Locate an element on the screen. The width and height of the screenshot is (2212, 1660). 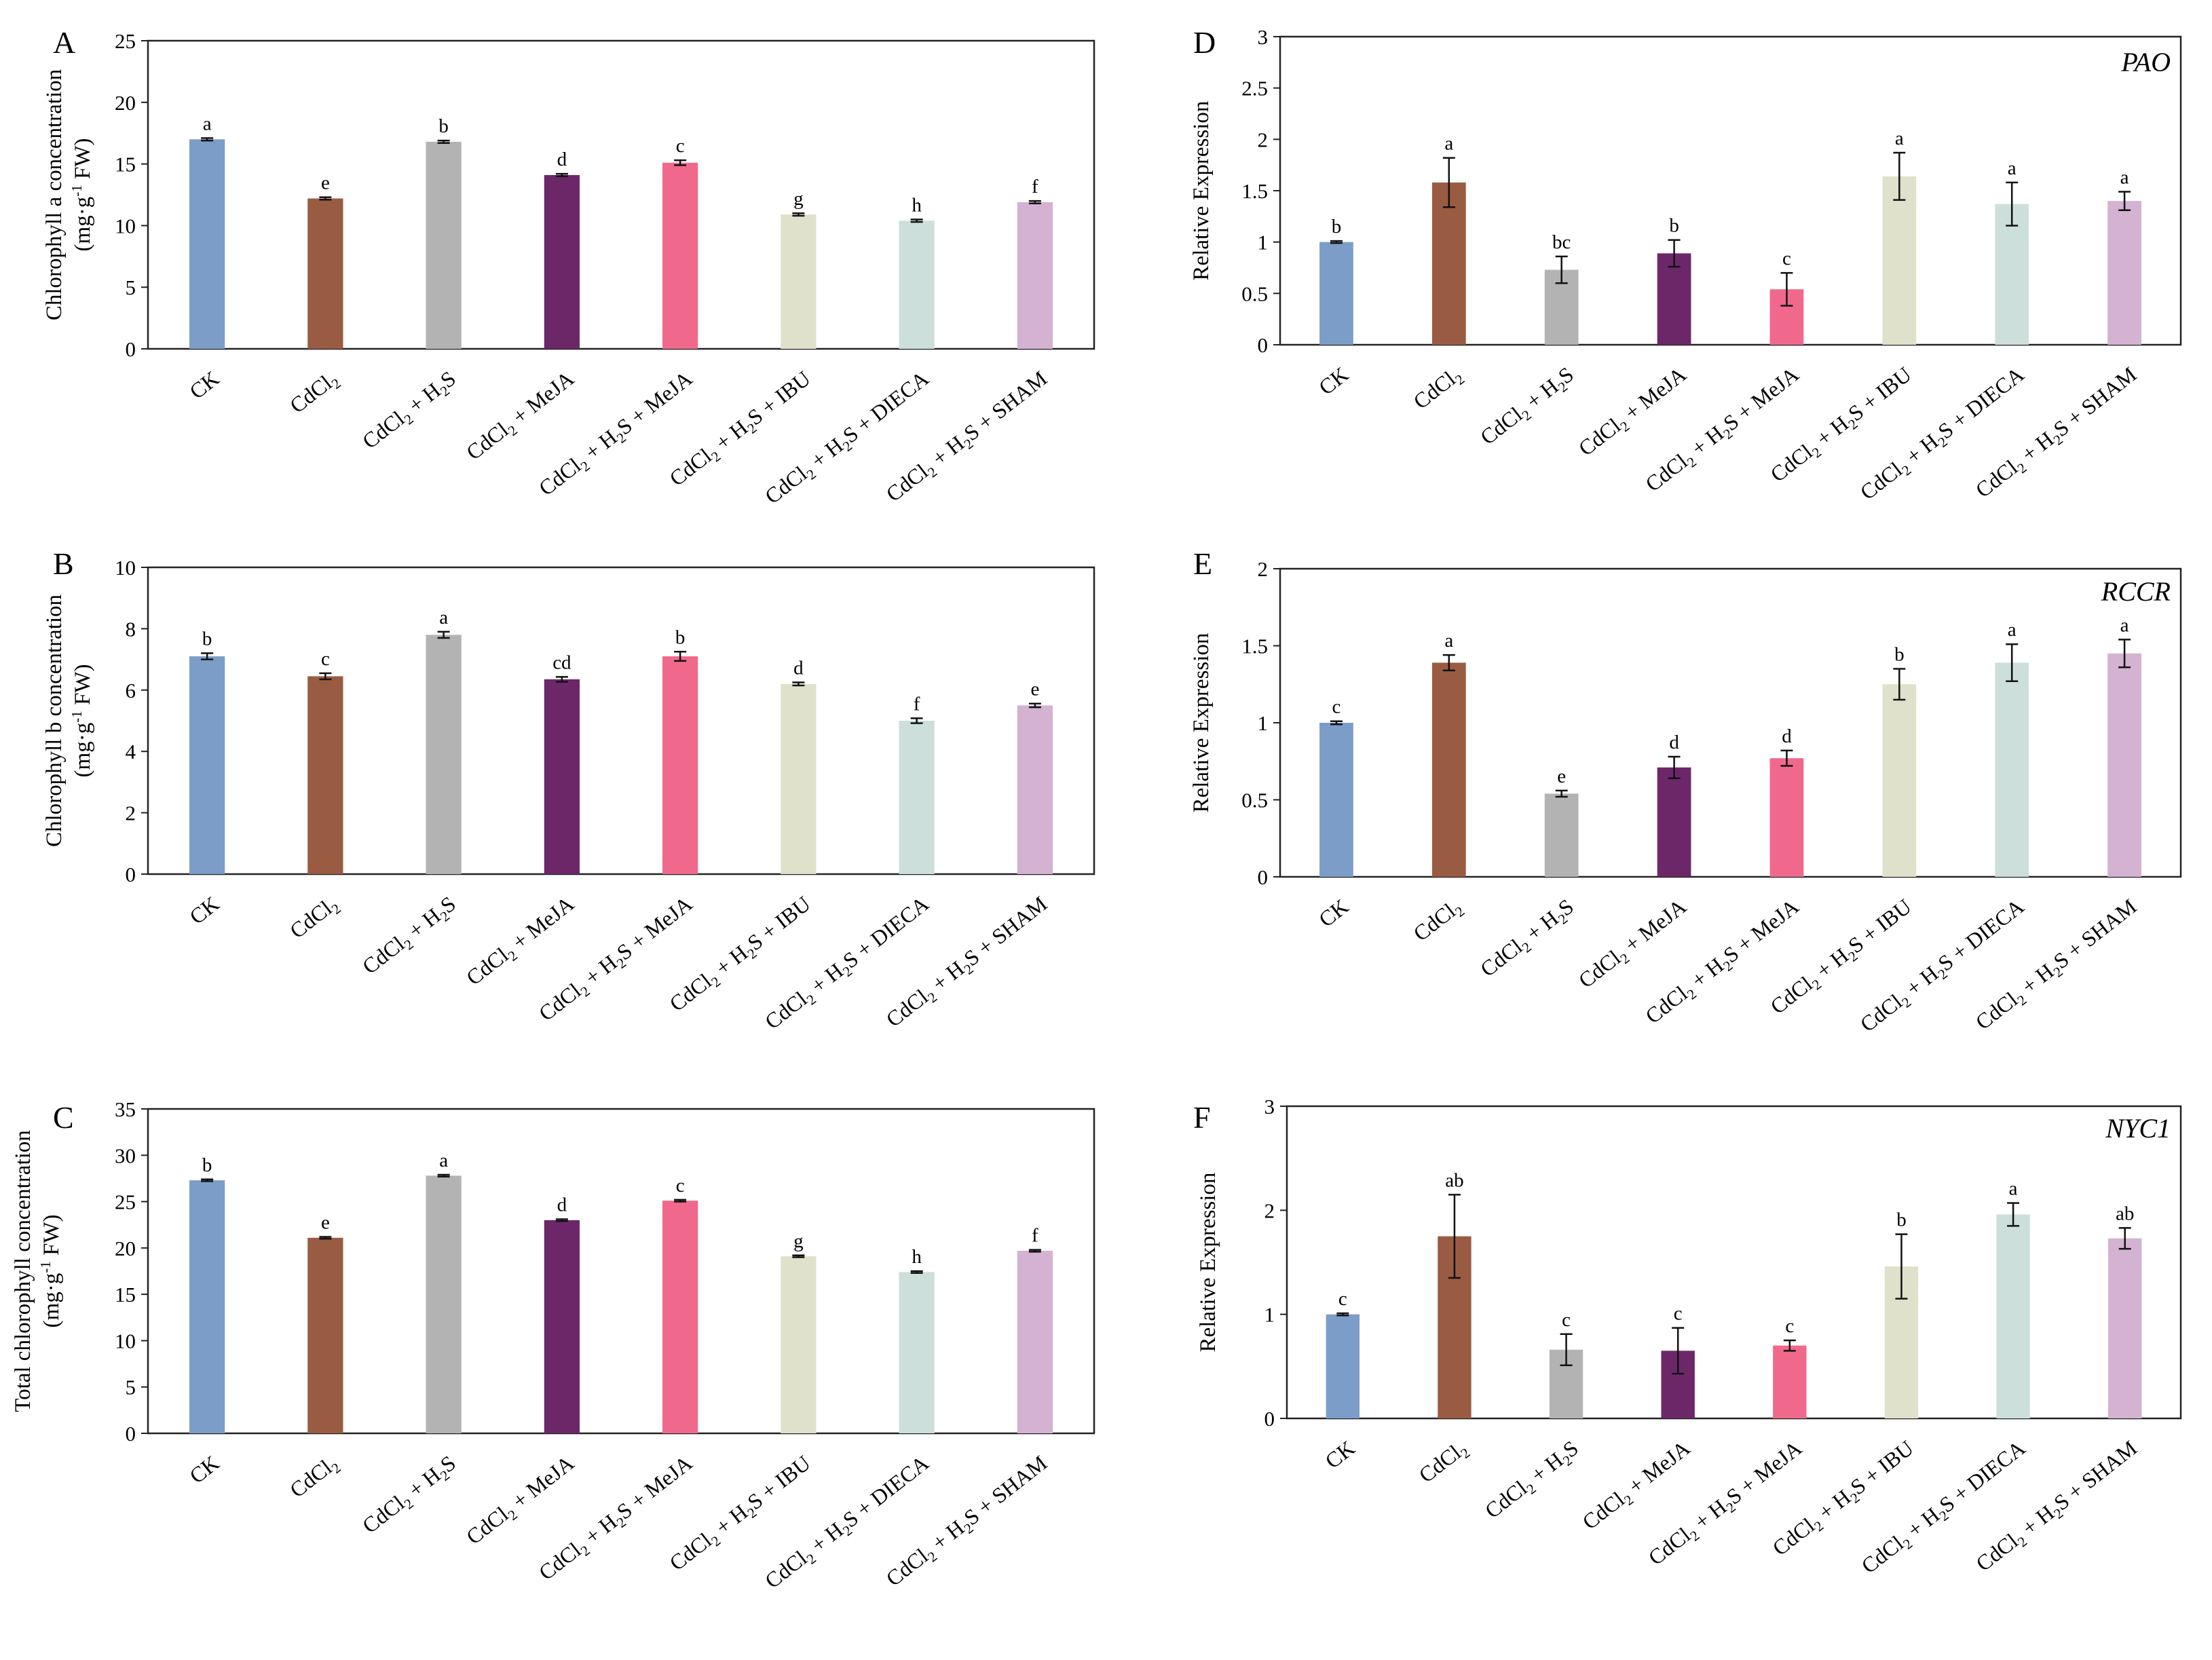
y-tick-label-1: 0.5 is located at coordinates (1254, 800).